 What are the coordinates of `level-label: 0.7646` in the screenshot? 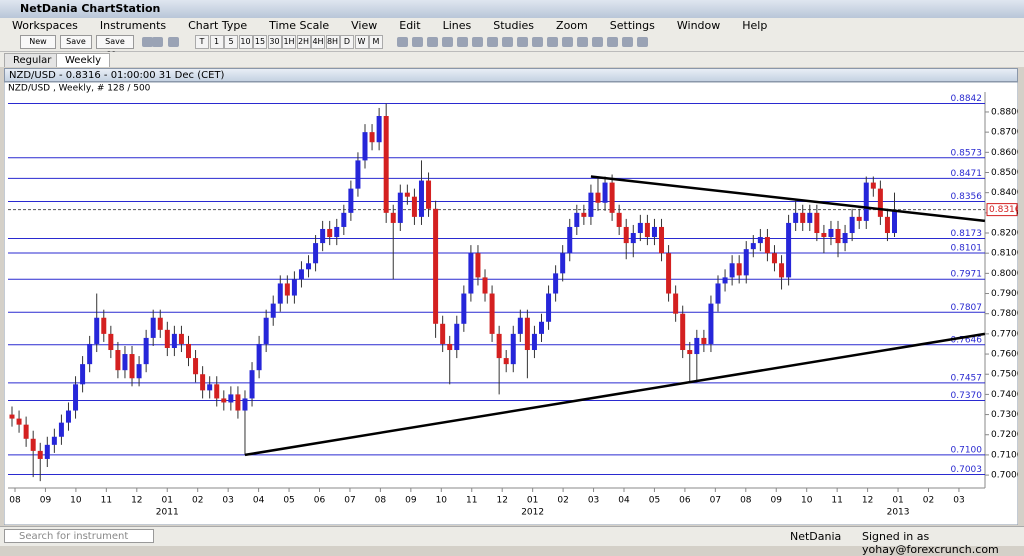 It's located at (967, 340).